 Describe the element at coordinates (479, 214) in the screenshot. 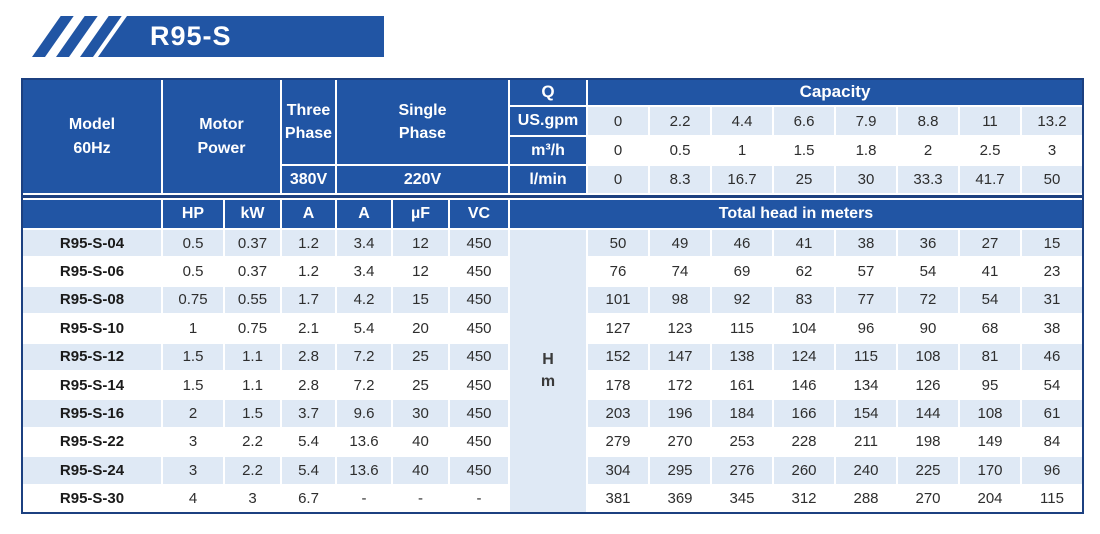

I see `col-header-vc: VC` at that location.